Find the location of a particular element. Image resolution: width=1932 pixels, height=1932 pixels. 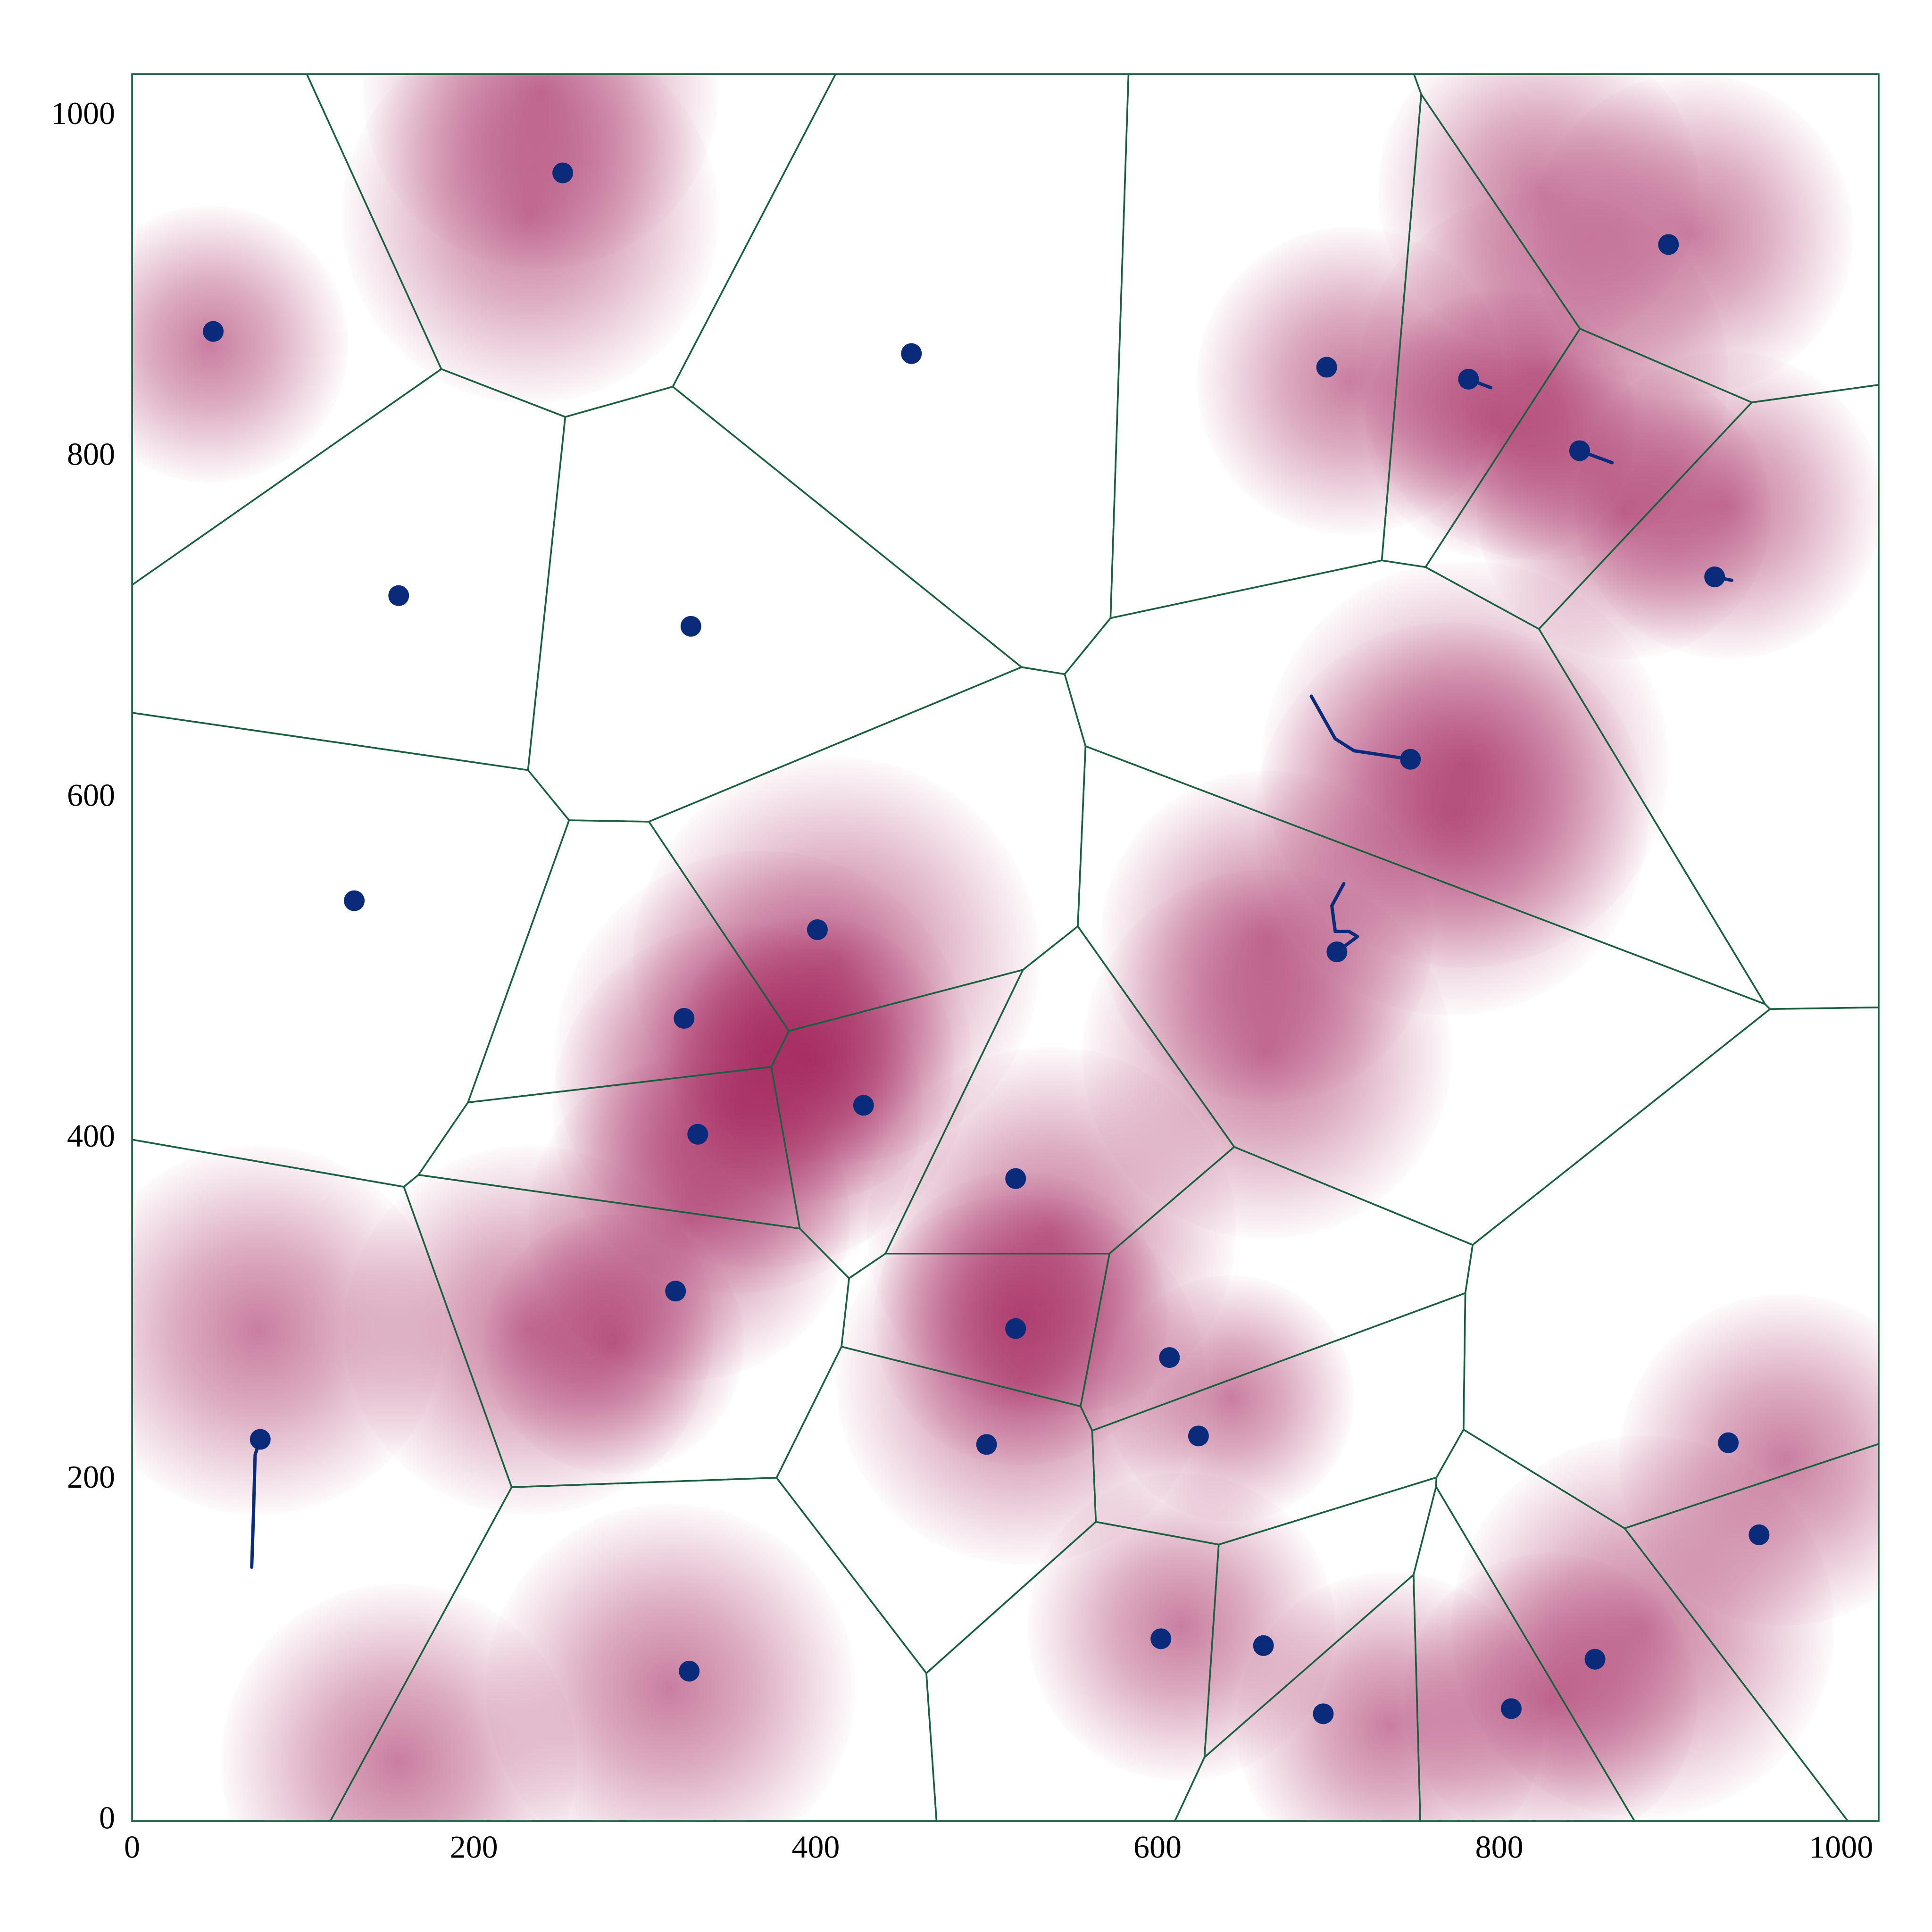

x-tick-label: 200 is located at coordinates (474, 1847).